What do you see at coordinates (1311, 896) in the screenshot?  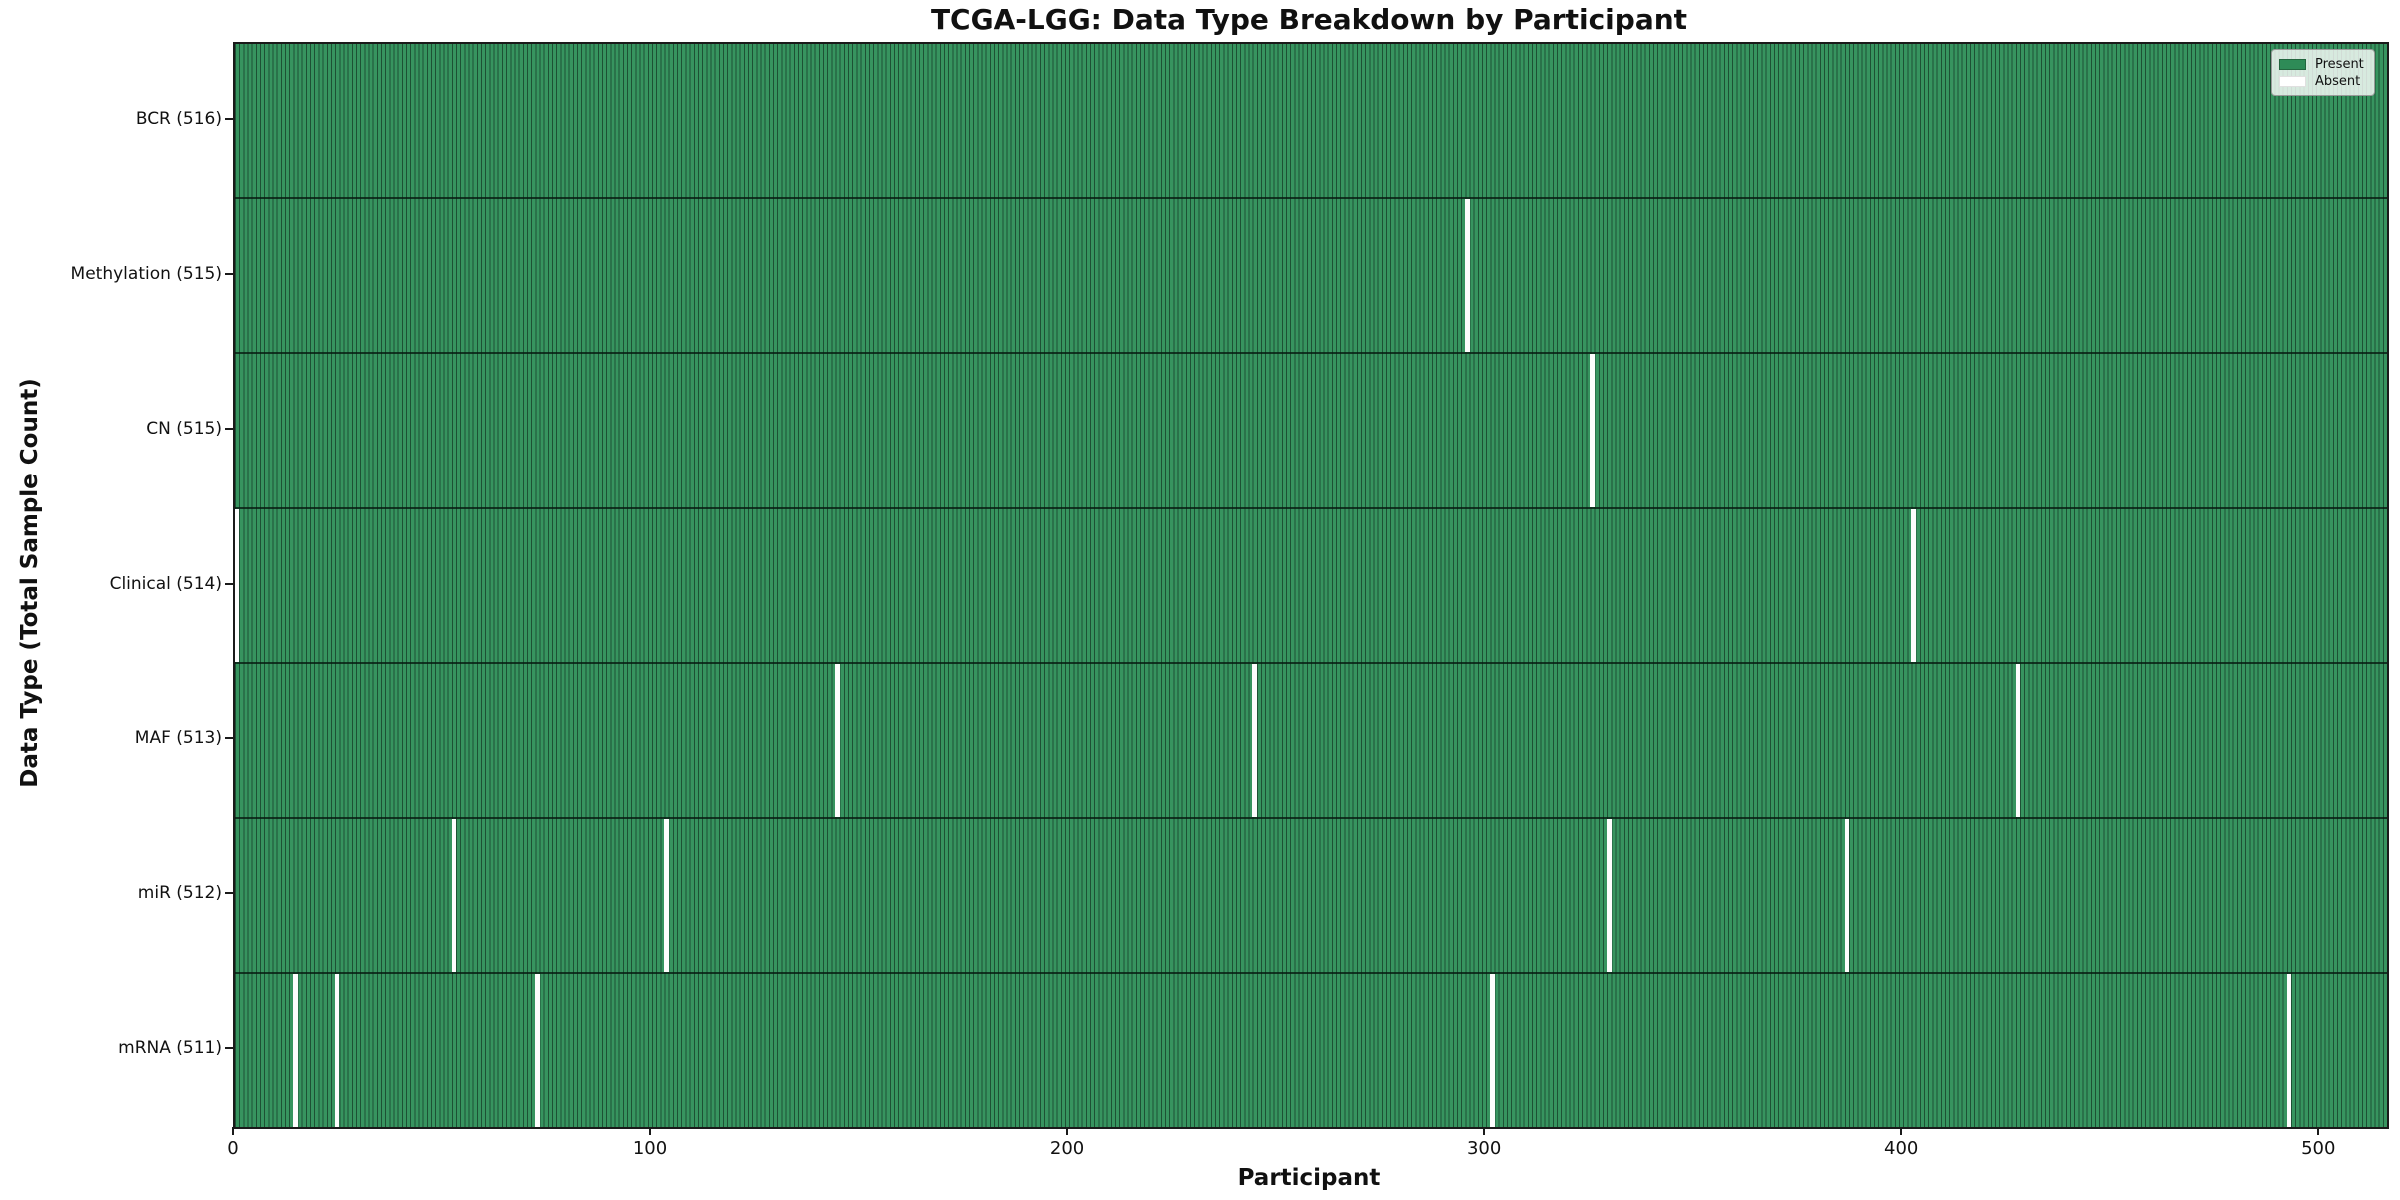 I see `datatype-row-mir` at bounding box center [1311, 896].